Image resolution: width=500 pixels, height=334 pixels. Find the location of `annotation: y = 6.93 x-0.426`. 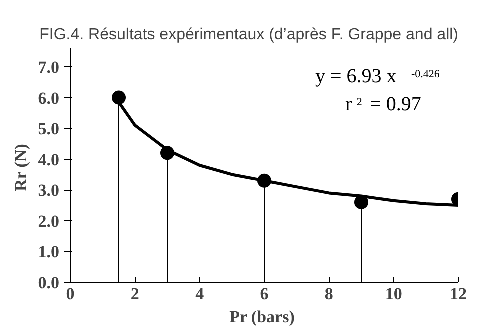

annotation: y = 6.93 x-0.426 is located at coordinates (378, 77).